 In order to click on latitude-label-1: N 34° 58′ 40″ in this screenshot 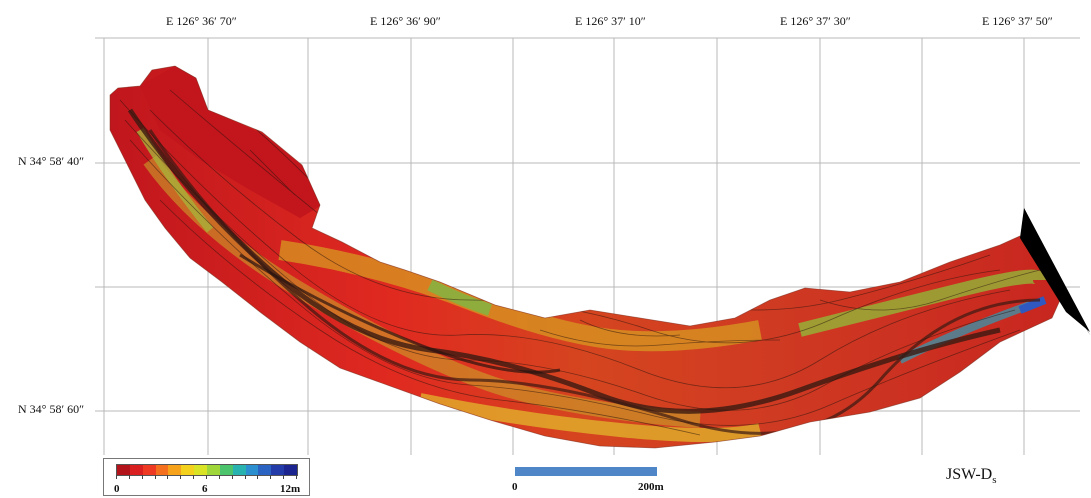, I will do `click(51, 161)`.